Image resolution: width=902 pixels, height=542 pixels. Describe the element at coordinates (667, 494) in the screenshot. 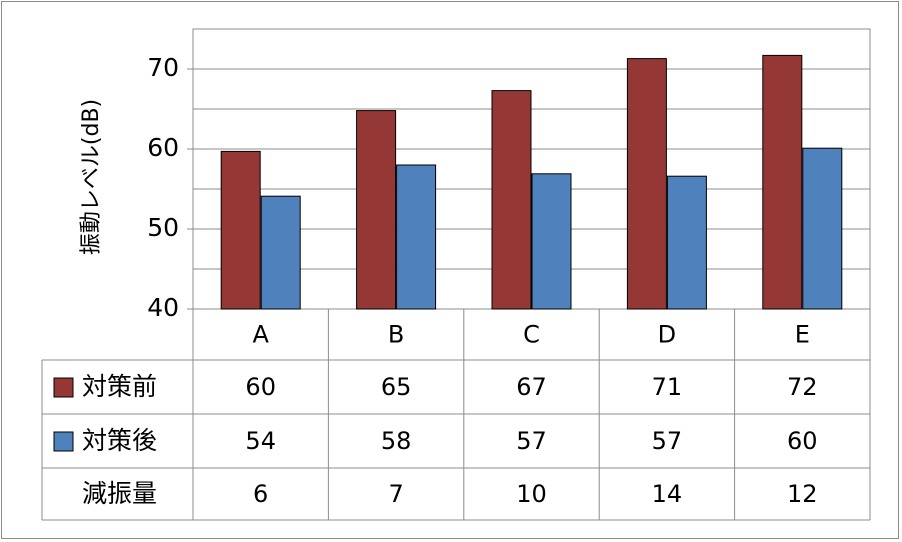

I see `data-label: 14` at that location.